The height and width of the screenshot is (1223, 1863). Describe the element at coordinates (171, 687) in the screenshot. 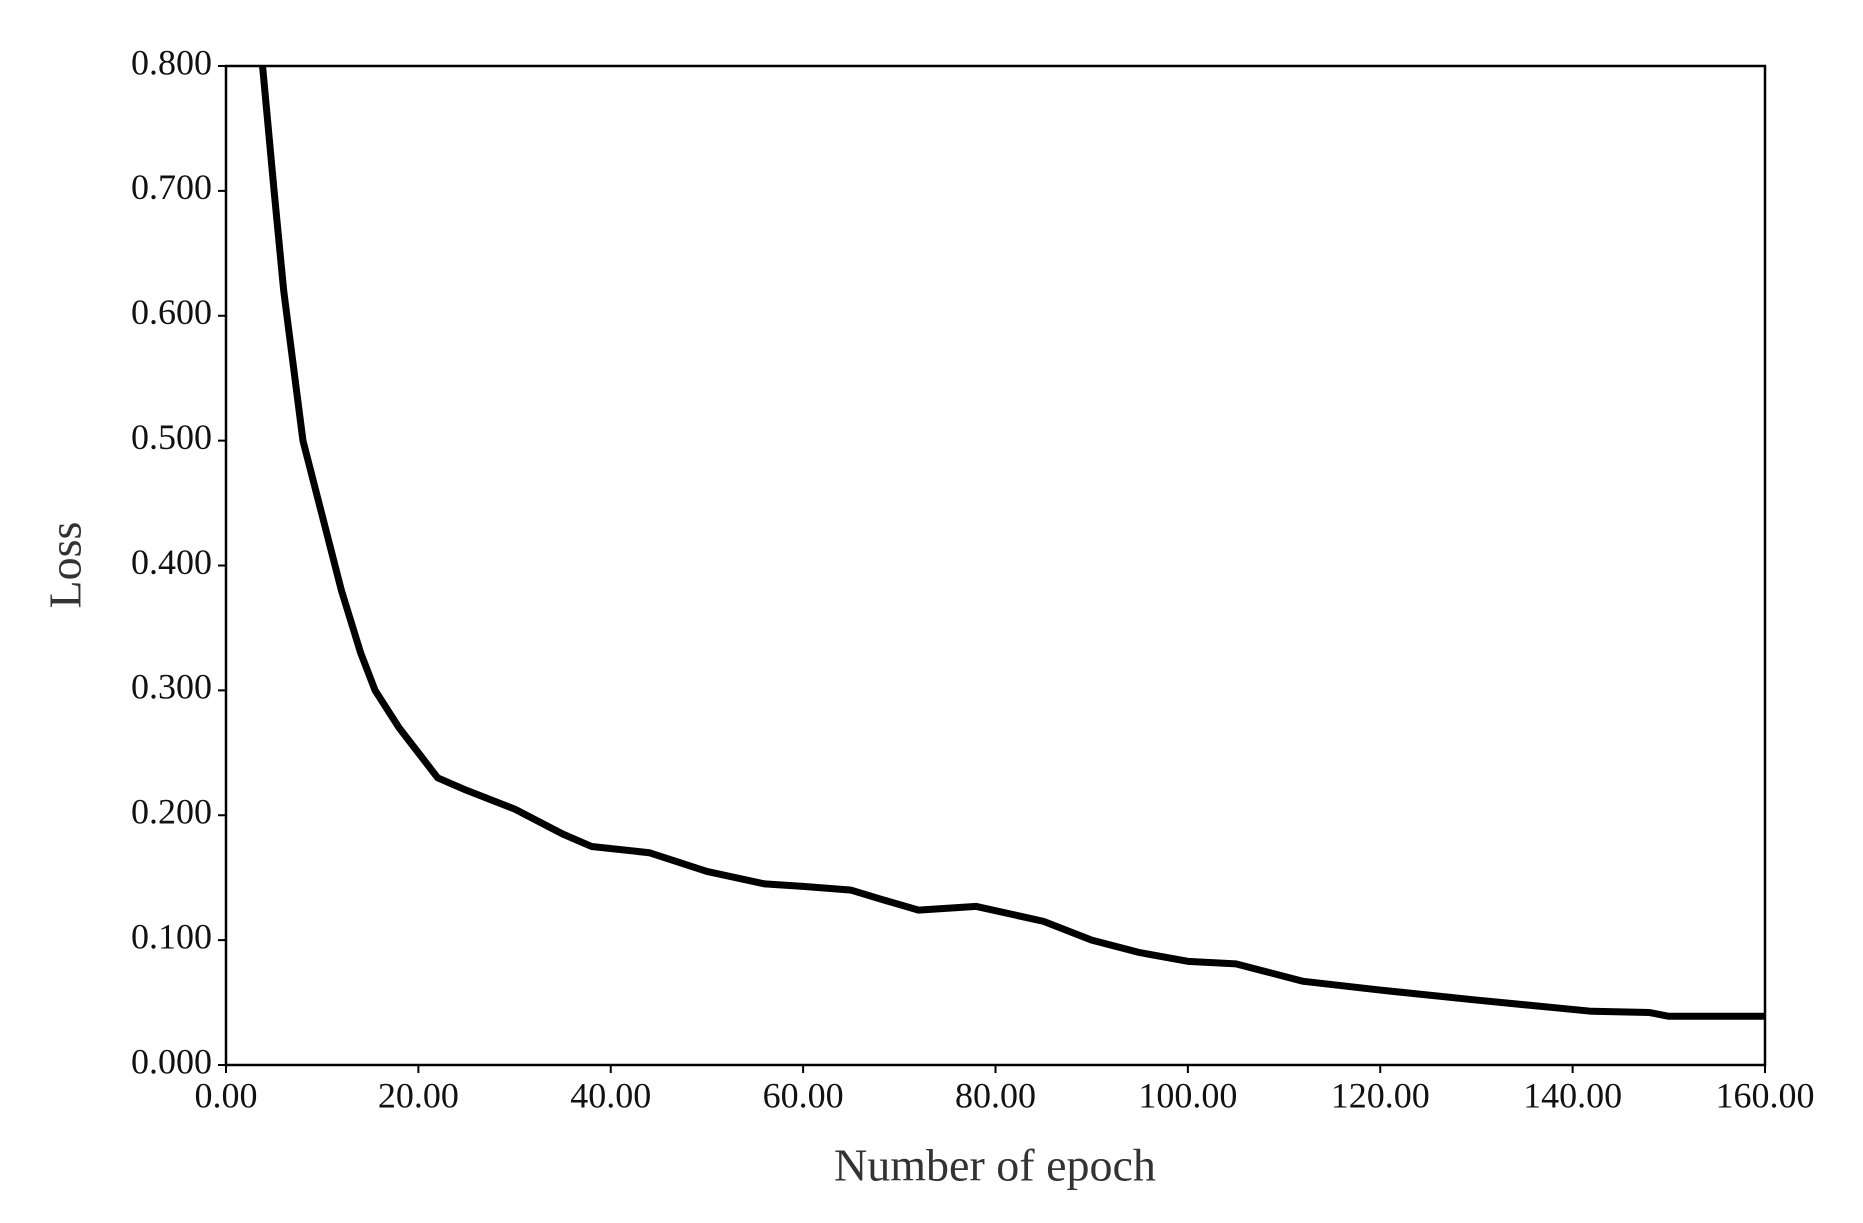

I see `y-tick-label: 0.300` at that location.